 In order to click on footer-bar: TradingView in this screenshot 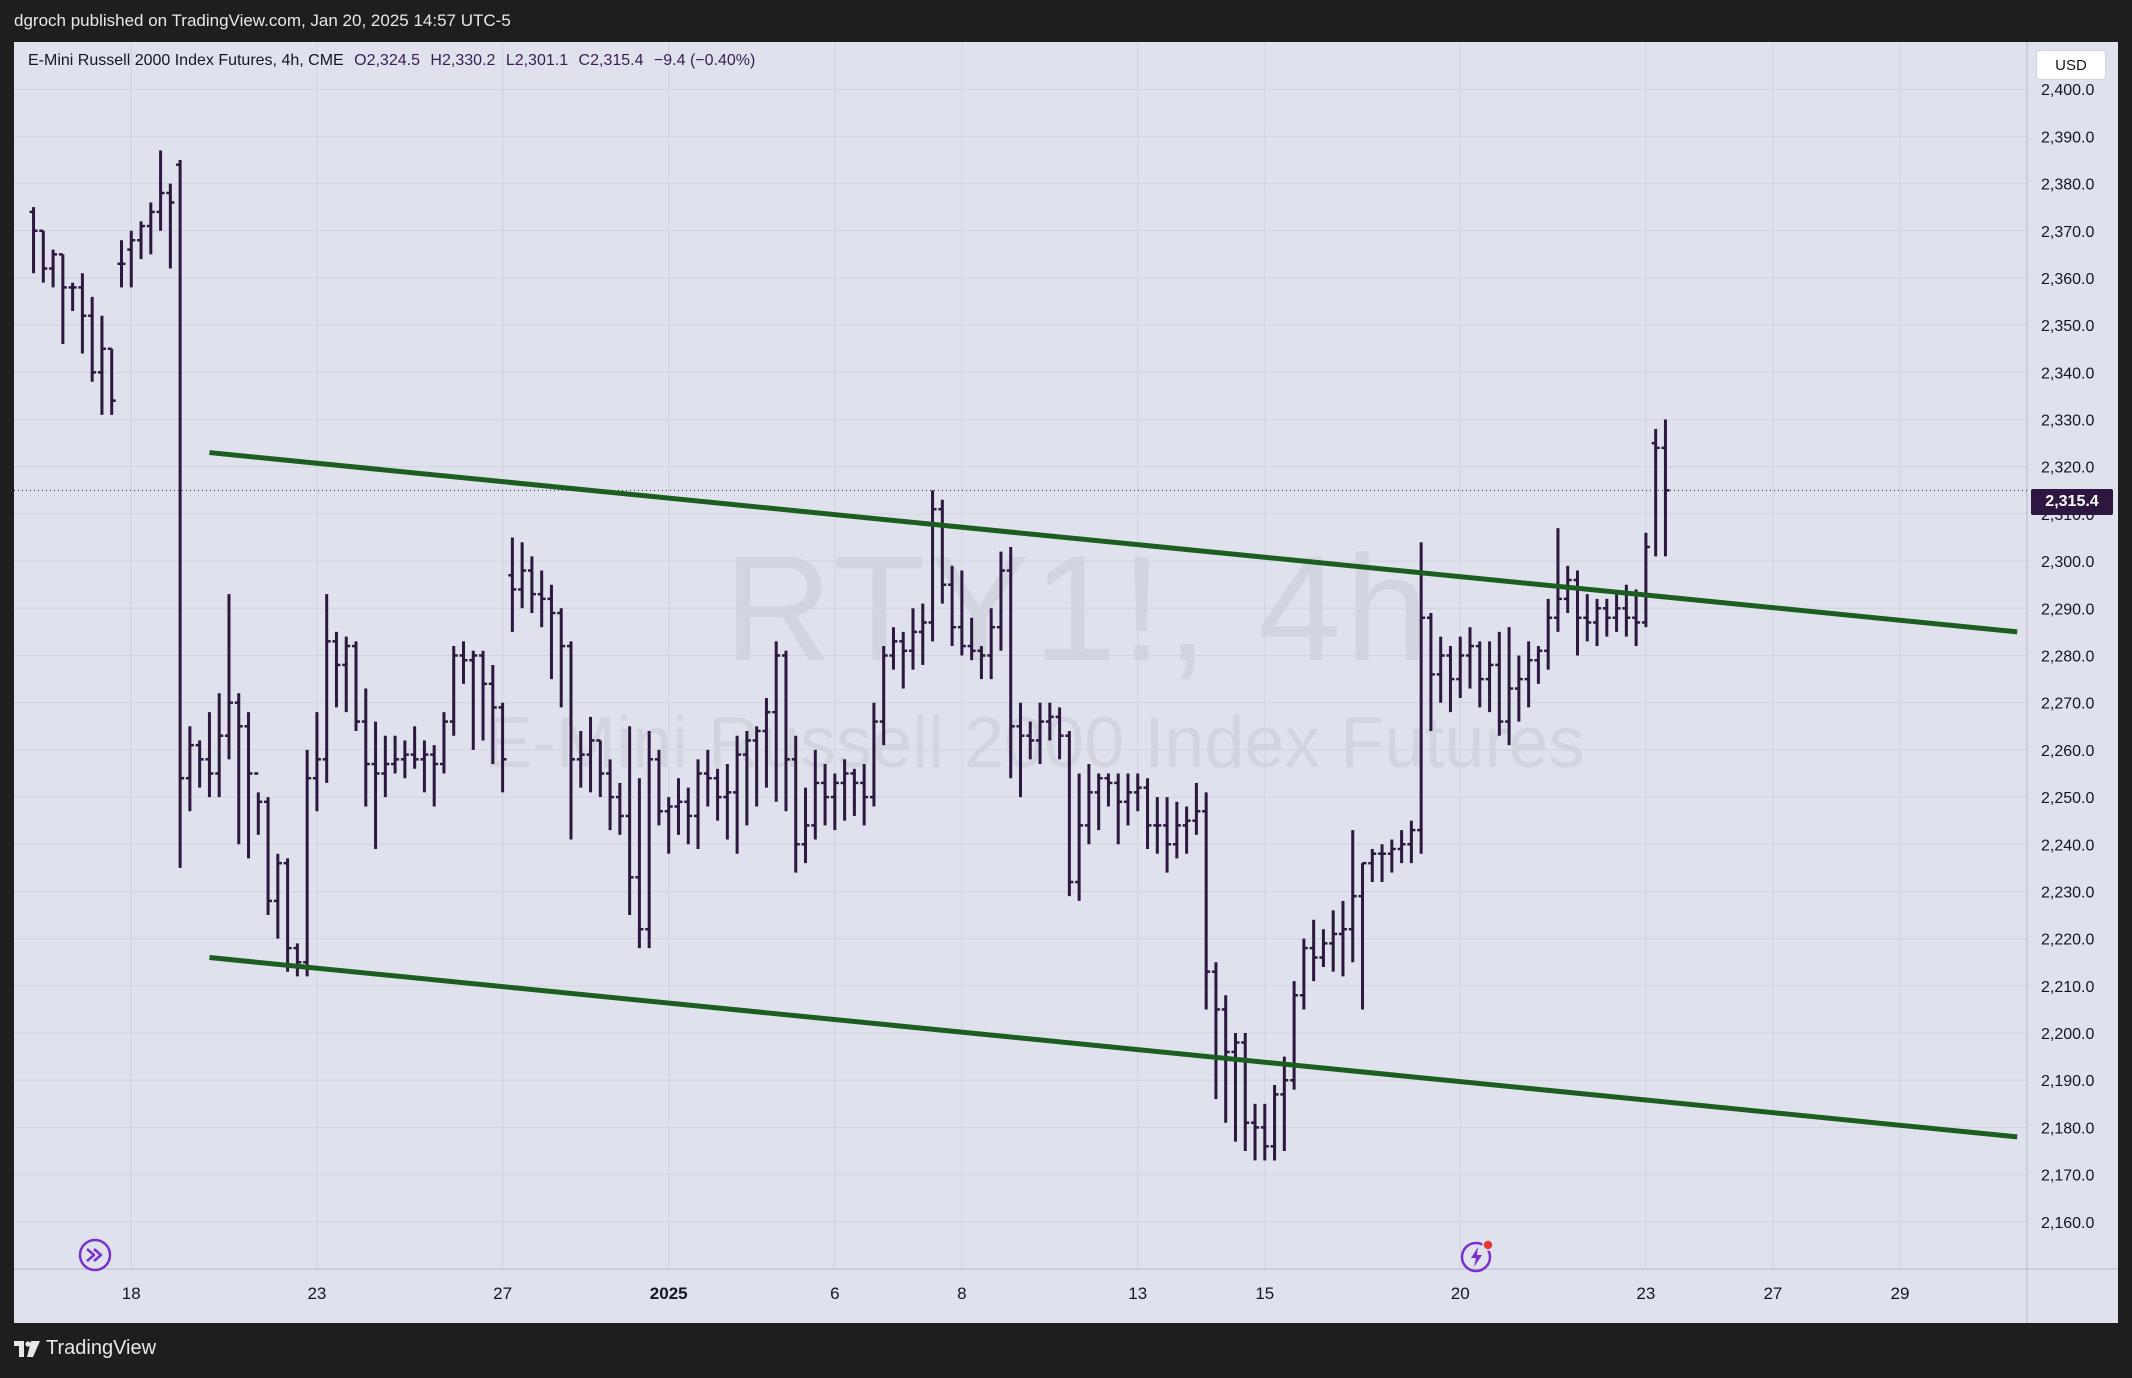, I will do `click(1066, 1350)`.